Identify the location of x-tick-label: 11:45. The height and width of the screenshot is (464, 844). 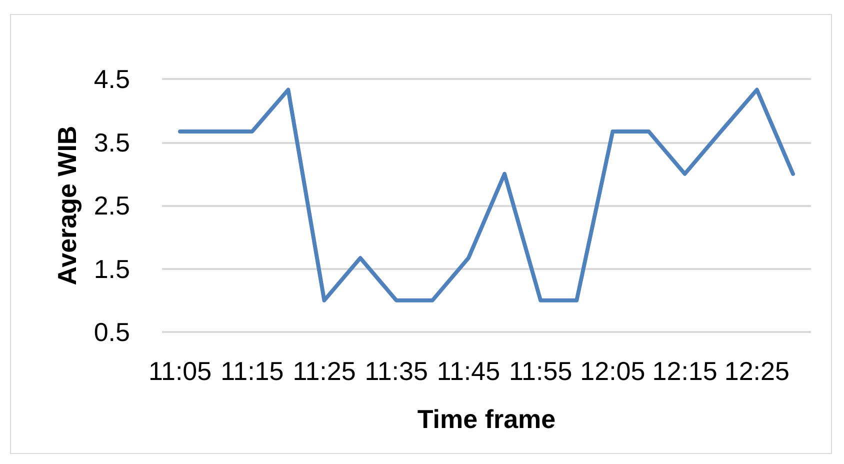
(468, 371).